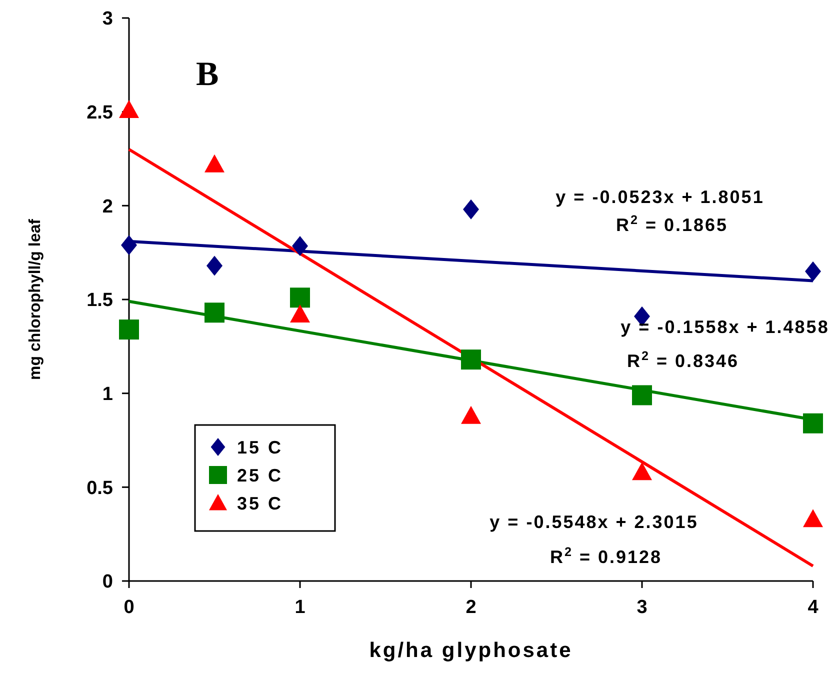  I want to click on annotation: R$^{2}$ = 0.8346, so click(683, 360).